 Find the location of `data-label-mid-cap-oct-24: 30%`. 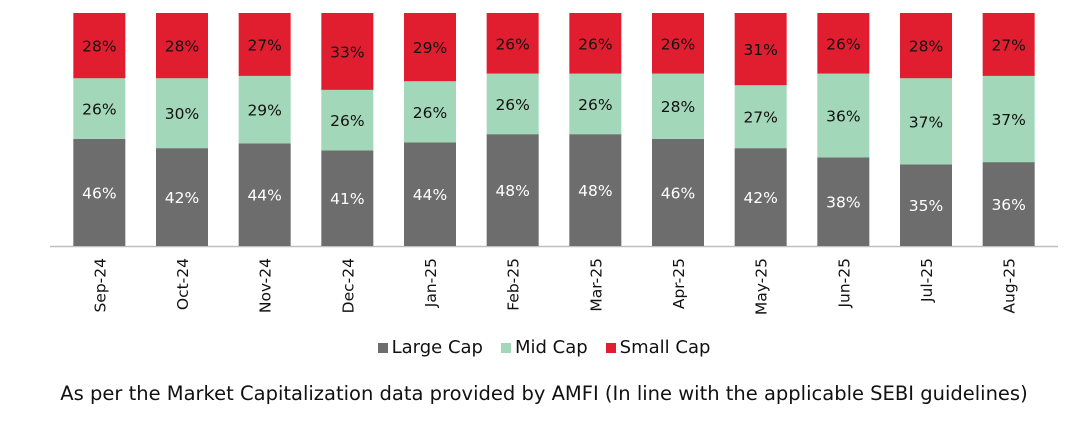

data-label-mid-cap-oct-24: 30% is located at coordinates (182, 114).